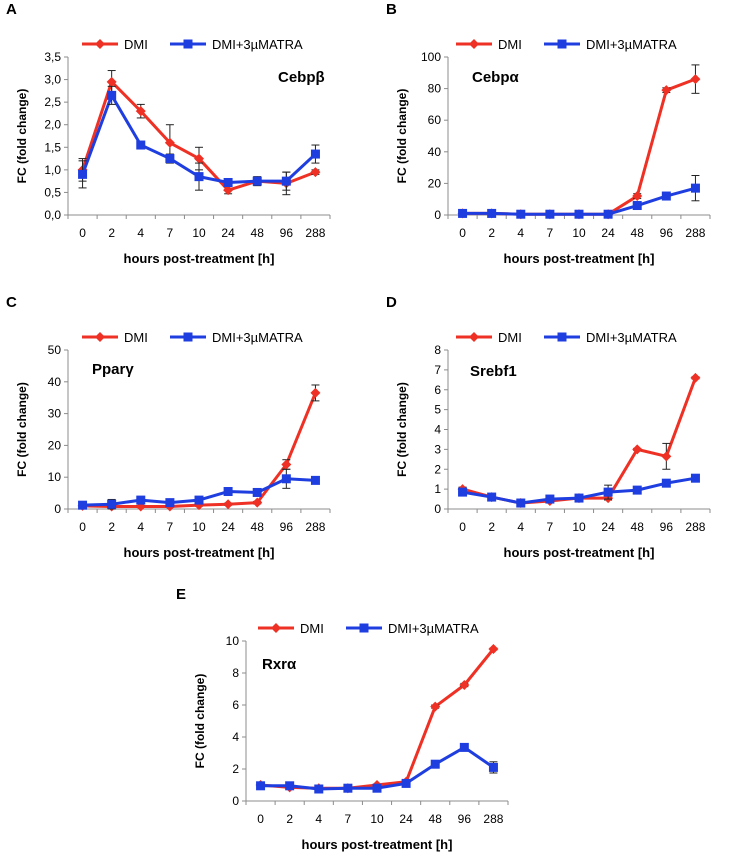  I want to click on legend-label-atra: DMI+3µMATRA, so click(433, 628).